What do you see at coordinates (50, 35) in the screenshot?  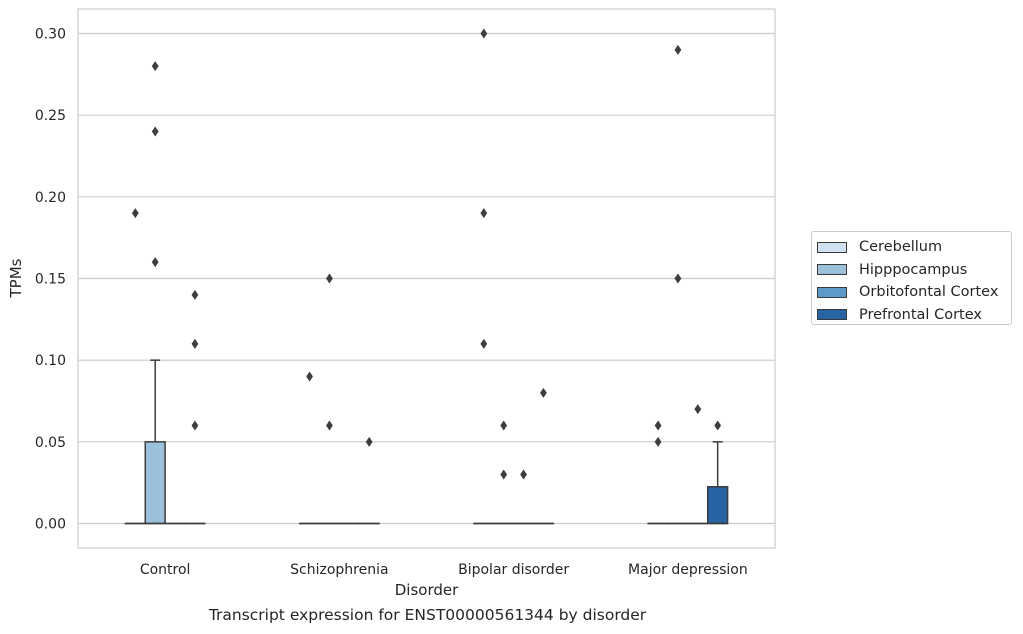 I see `y-tick-label: 0.30` at bounding box center [50, 35].